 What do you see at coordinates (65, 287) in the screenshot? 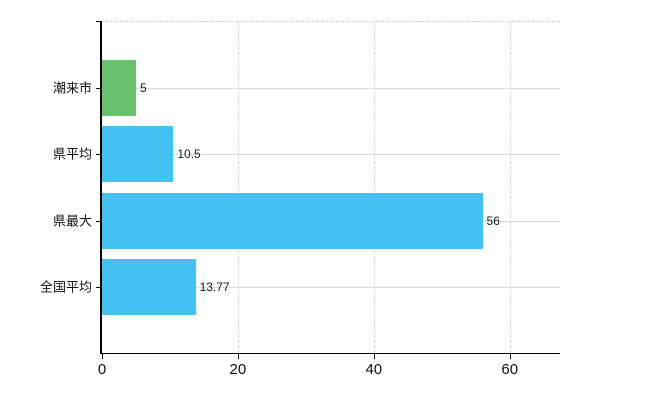
I see `category-label: 全国平均` at bounding box center [65, 287].